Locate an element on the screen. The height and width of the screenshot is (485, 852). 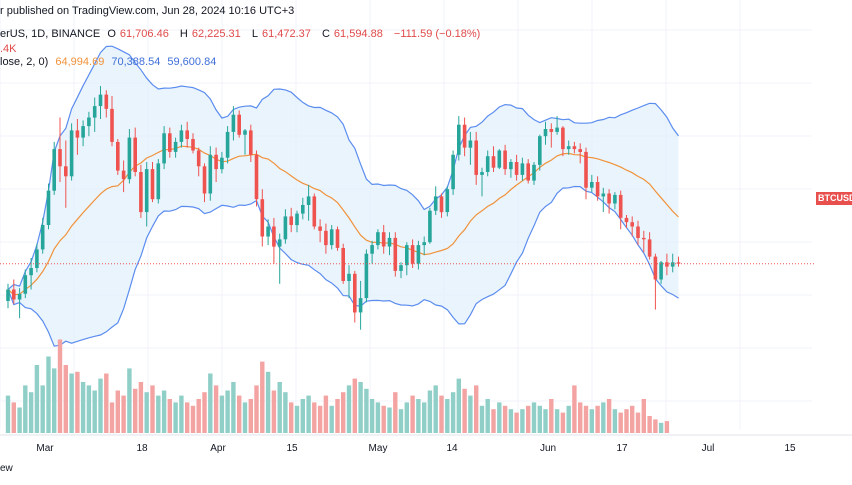
x-tick-label: Jun is located at coordinates (548, 448).